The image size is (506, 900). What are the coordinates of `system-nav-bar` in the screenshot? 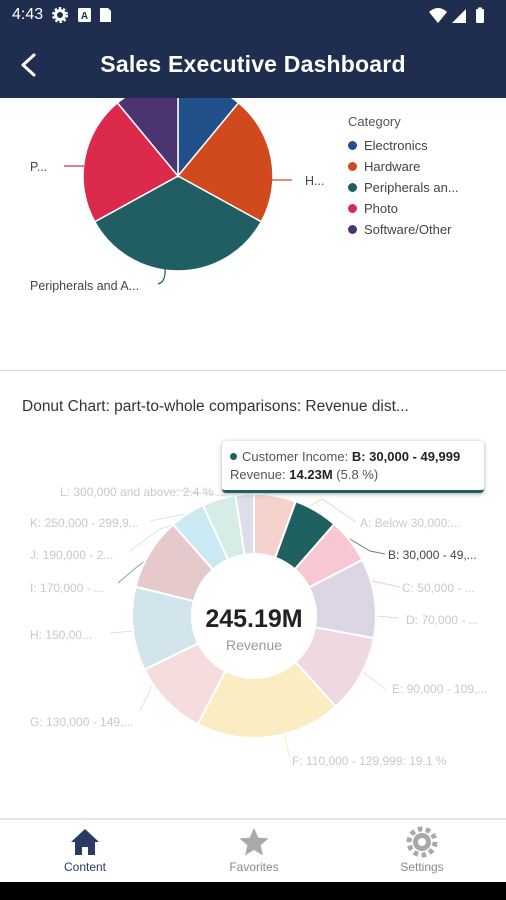 It's located at (253, 891).